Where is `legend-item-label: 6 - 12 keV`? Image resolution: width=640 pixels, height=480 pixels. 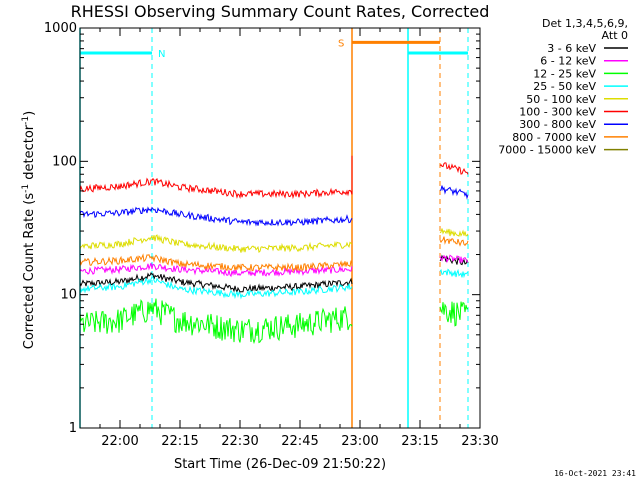 legend-item-label: 6 - 12 keV is located at coordinates (568, 61).